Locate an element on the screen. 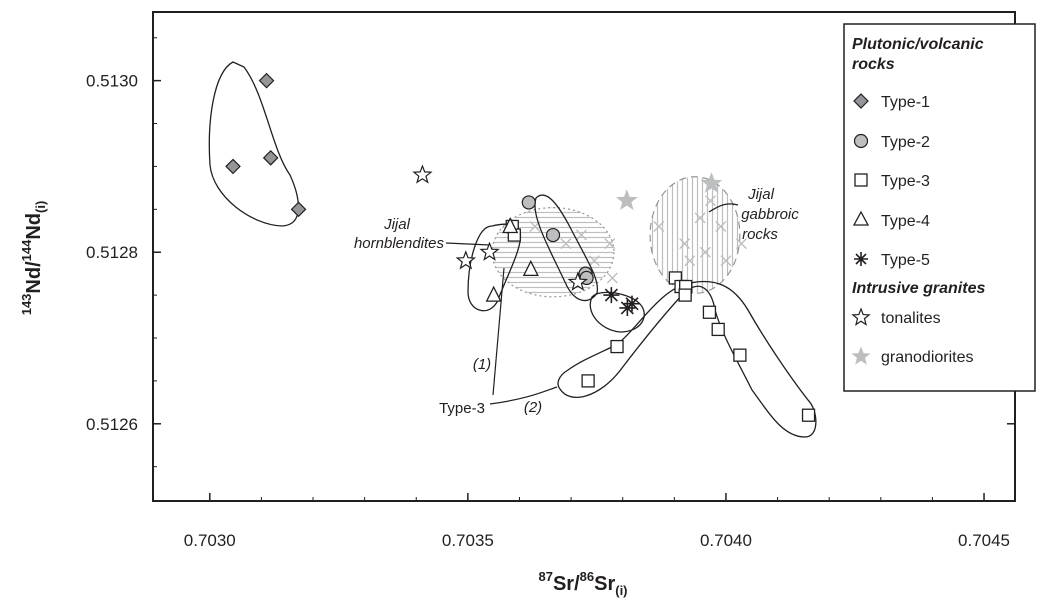 This screenshot has width=1040, height=603. legend-label-type5: Type-5 is located at coordinates (905, 260).